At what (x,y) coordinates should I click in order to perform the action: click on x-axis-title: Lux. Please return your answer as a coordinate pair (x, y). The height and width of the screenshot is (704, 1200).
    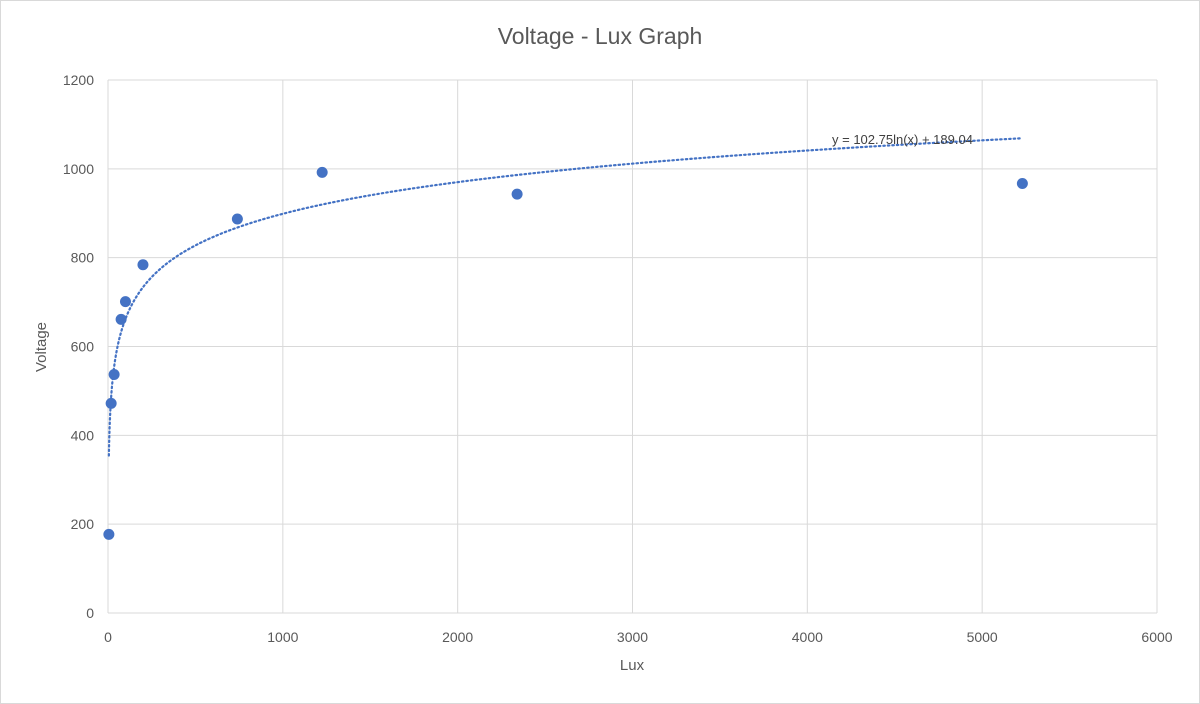
    Looking at the image, I should click on (632, 665).